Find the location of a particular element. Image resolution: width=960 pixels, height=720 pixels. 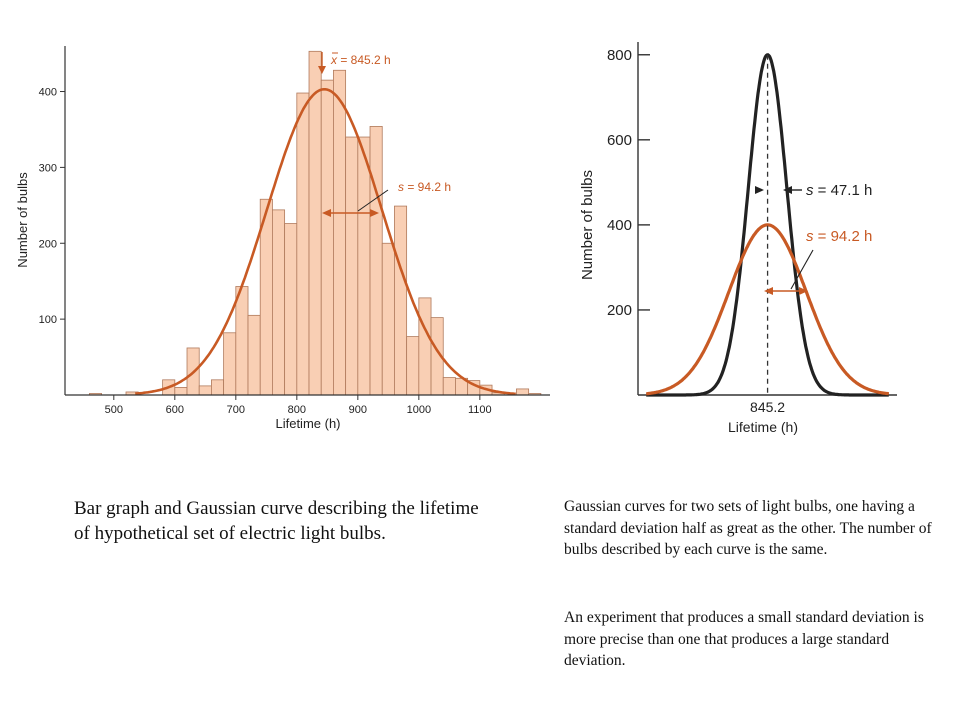

y-tick-label: 300 is located at coordinates (48, 168).